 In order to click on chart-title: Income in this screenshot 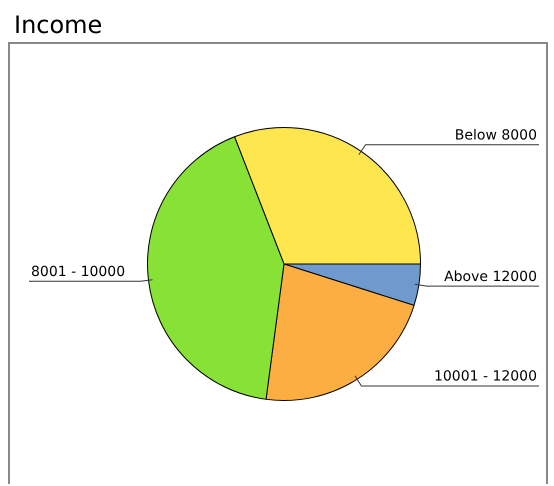, I will do `click(59, 25)`.